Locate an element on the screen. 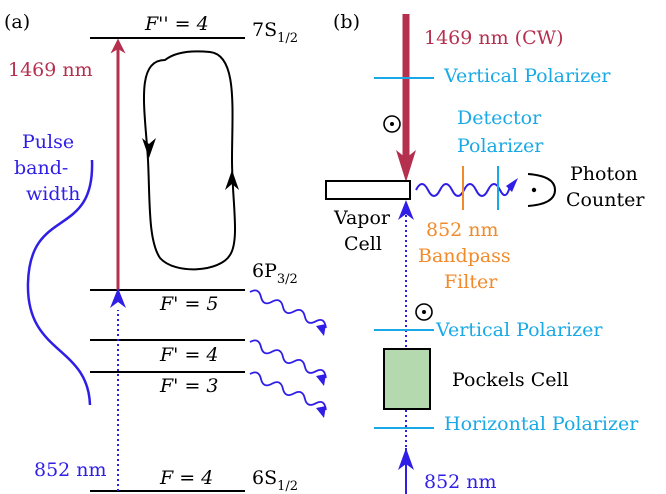  cycle-loop is located at coordinates (190, 160).